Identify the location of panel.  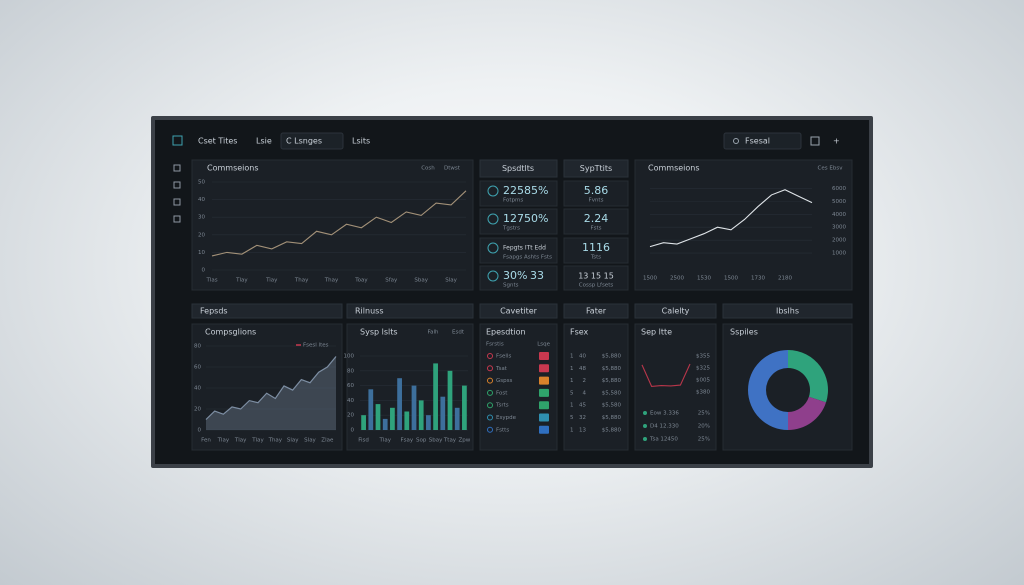
(675, 387).